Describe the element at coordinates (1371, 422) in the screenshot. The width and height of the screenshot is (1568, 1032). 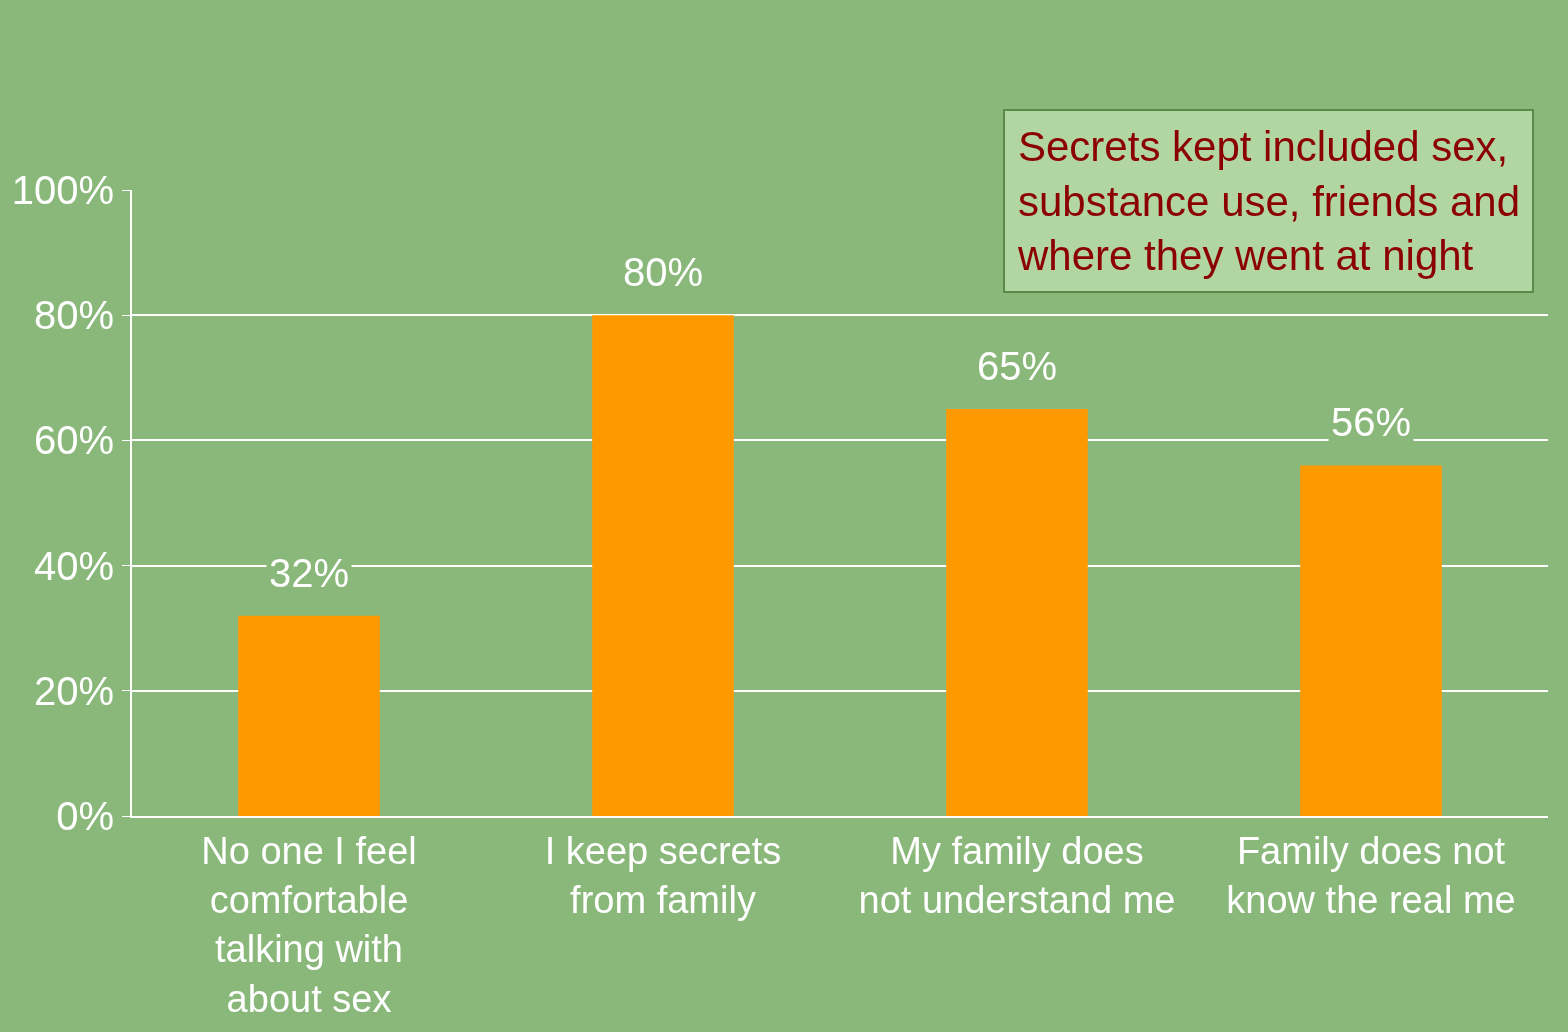
I see `data-label: 56%` at that location.